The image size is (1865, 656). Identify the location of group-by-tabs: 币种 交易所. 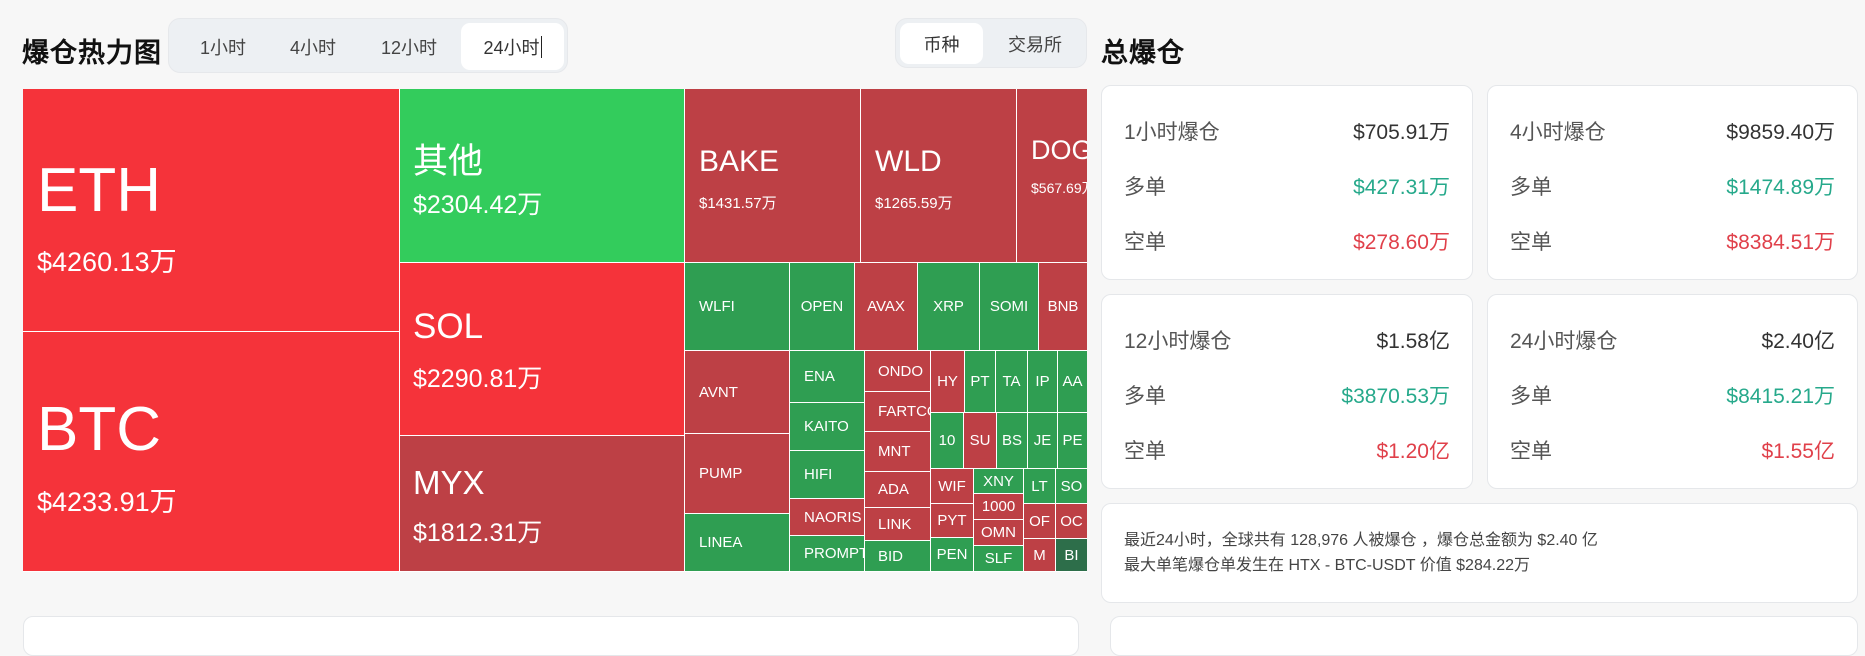
(991, 43).